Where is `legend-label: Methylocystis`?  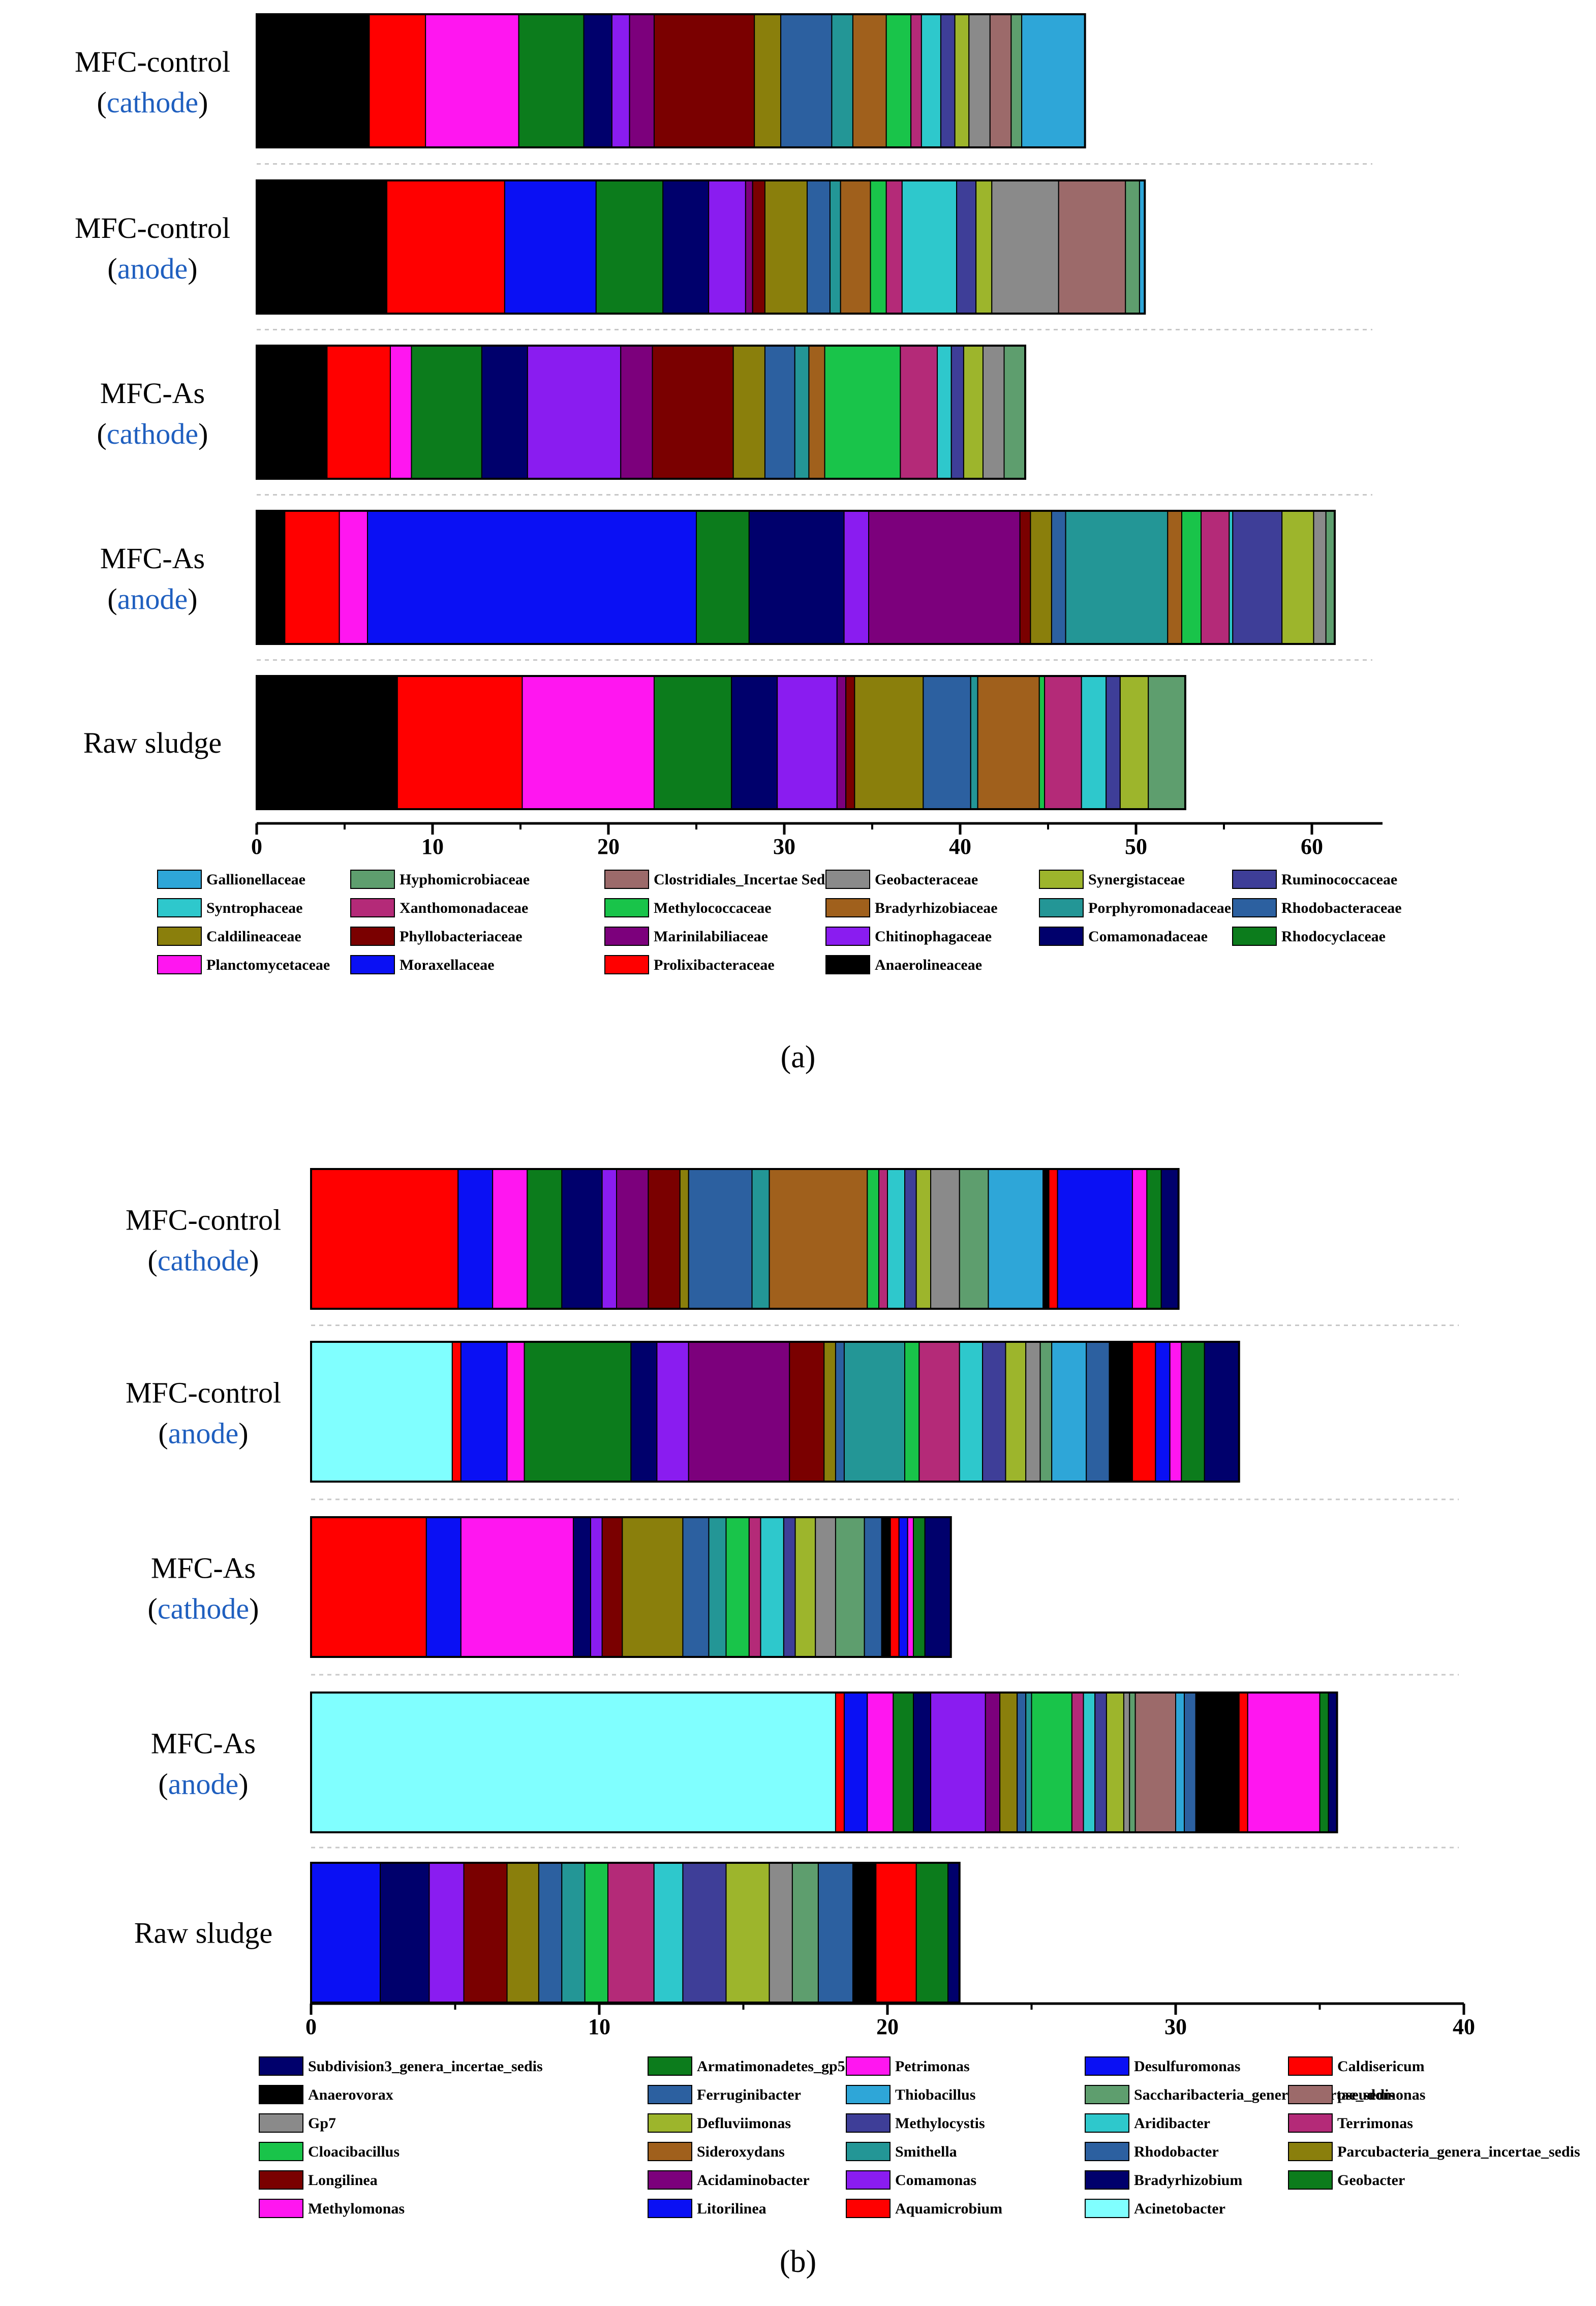
legend-label: Methylocystis is located at coordinates (940, 2123).